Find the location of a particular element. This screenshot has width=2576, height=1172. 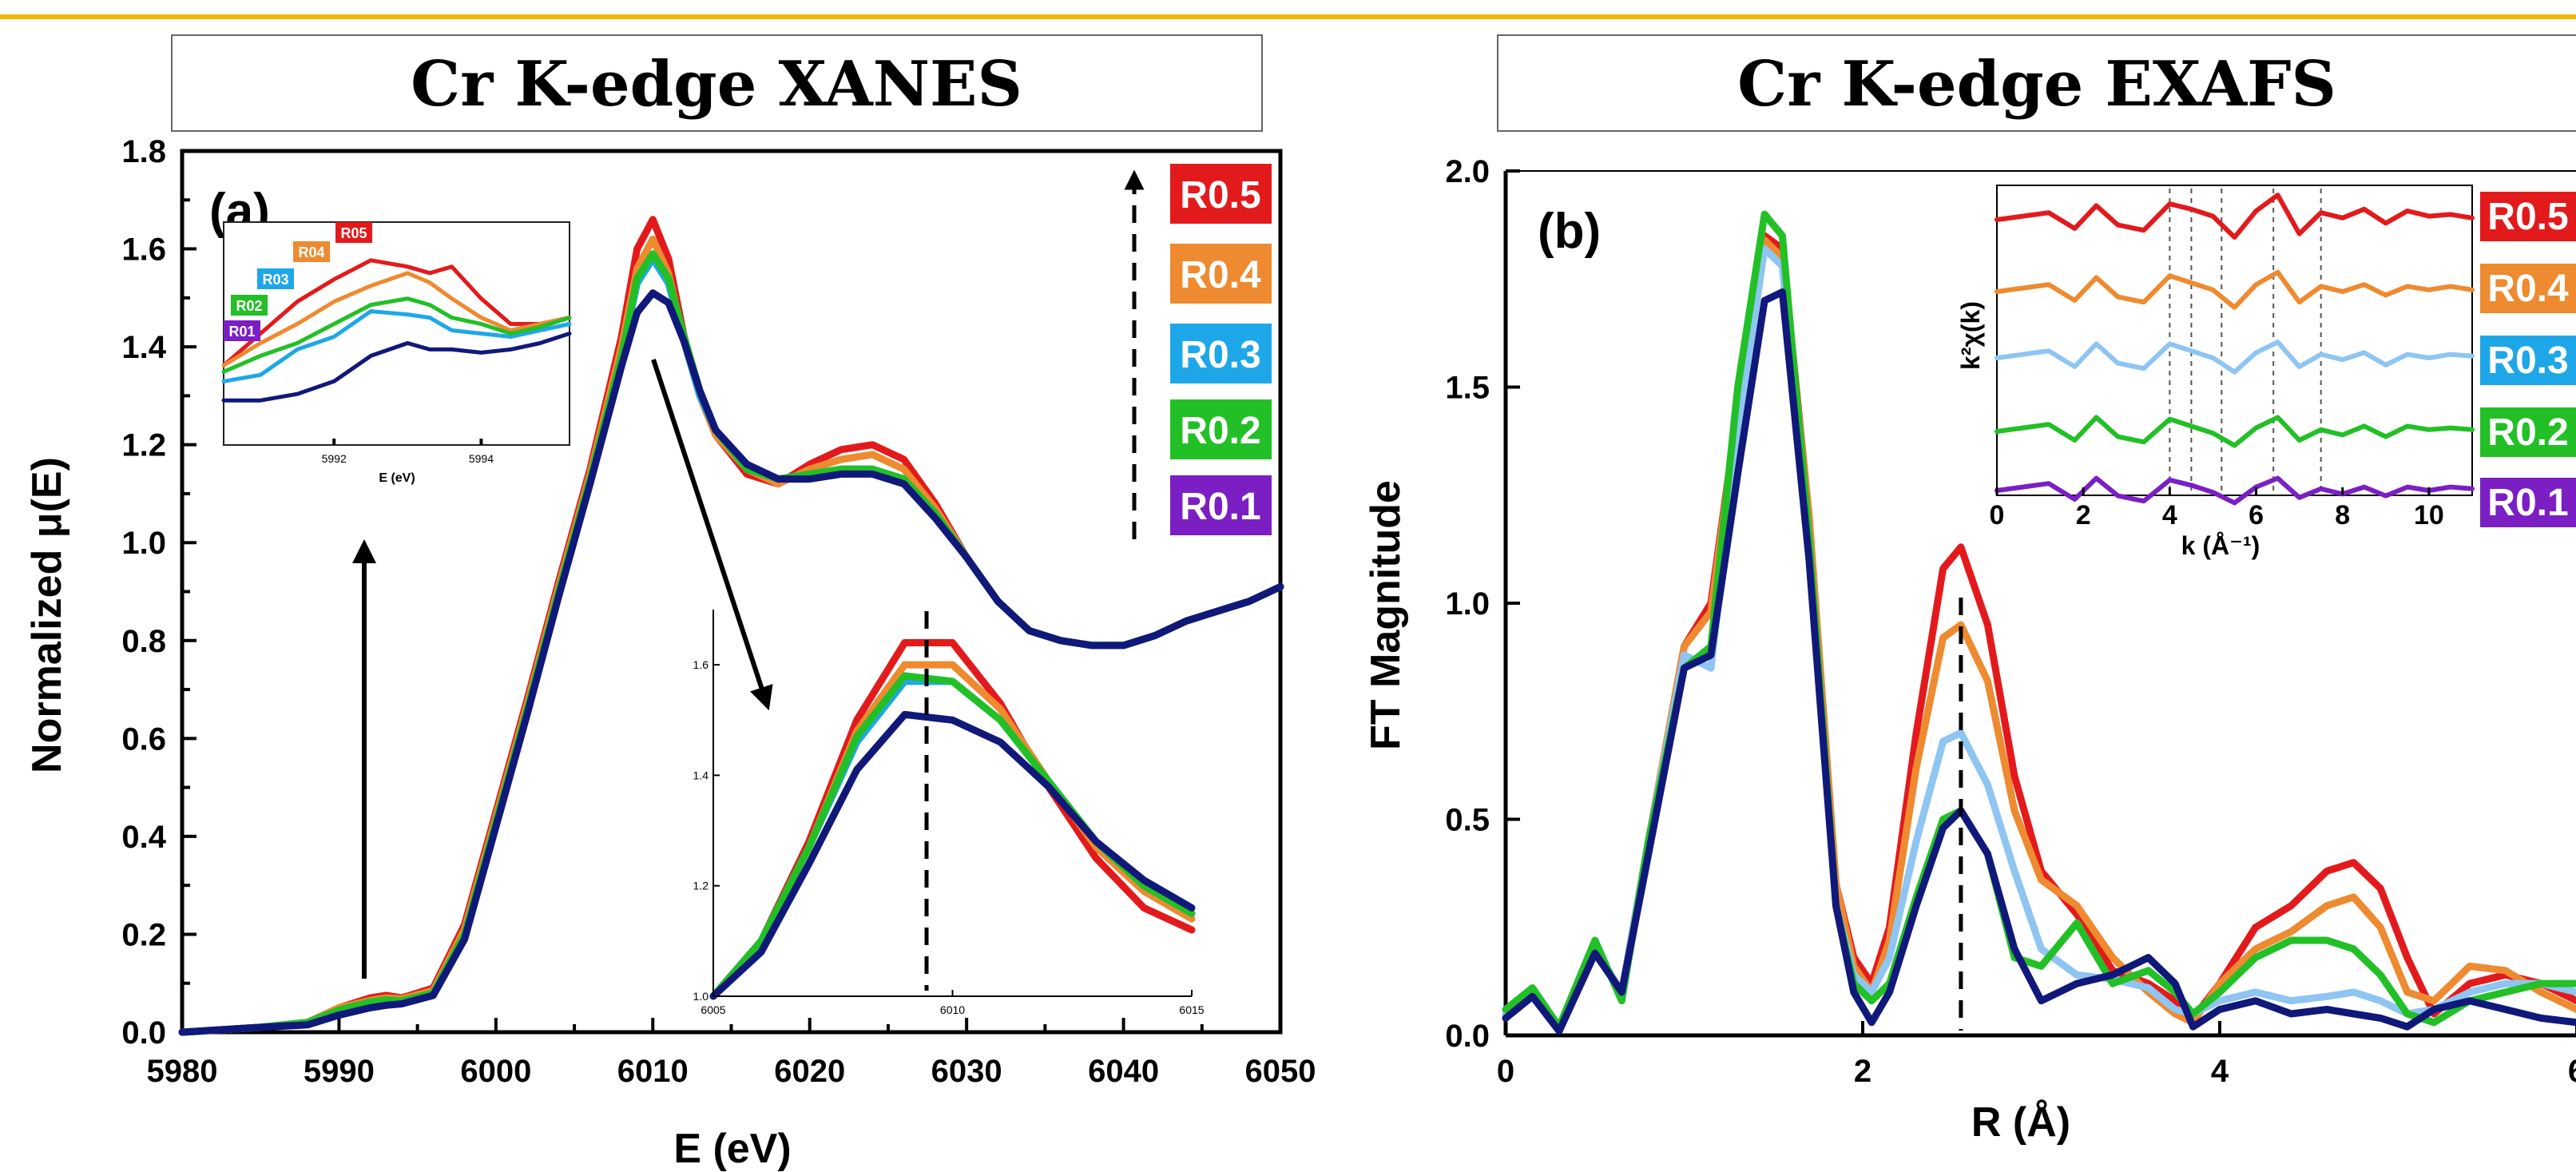

panel-b-title-box is located at coordinates (2036, 83).